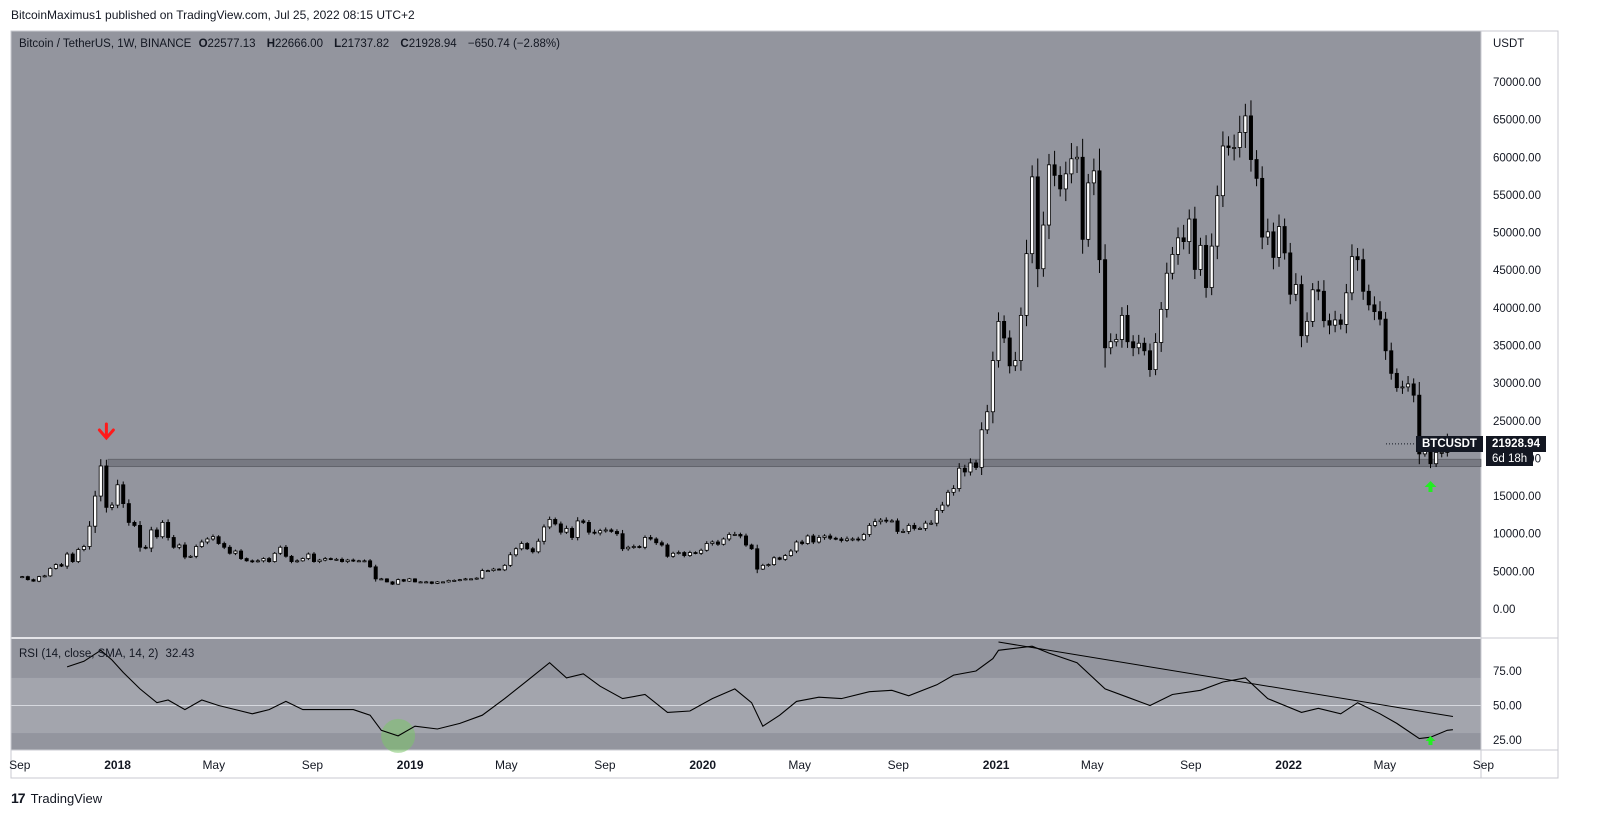 The height and width of the screenshot is (837, 1604). I want to click on rsi-label: RSI (14, close, SMA, 14, 2), so click(89, 654).